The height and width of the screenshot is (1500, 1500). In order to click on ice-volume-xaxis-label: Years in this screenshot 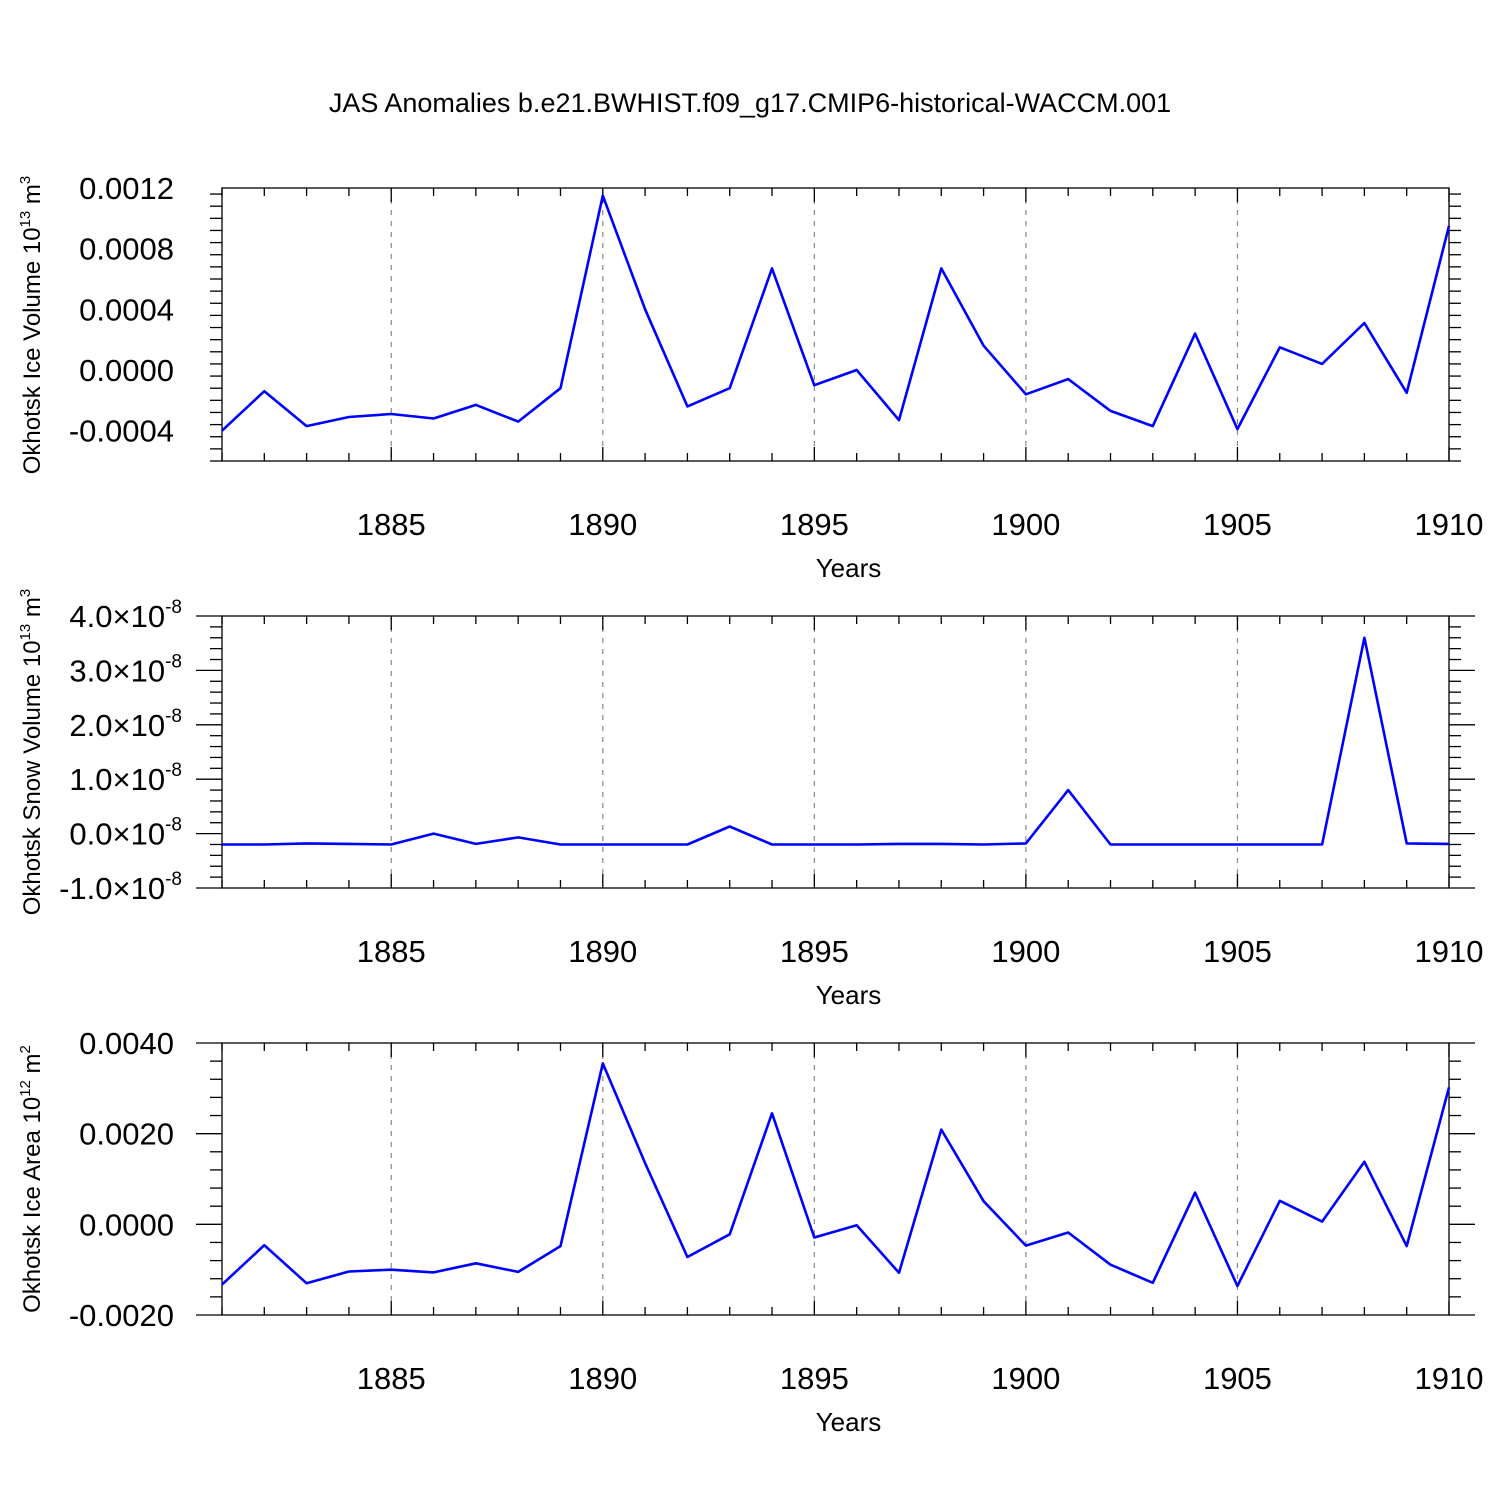, I will do `click(849, 568)`.